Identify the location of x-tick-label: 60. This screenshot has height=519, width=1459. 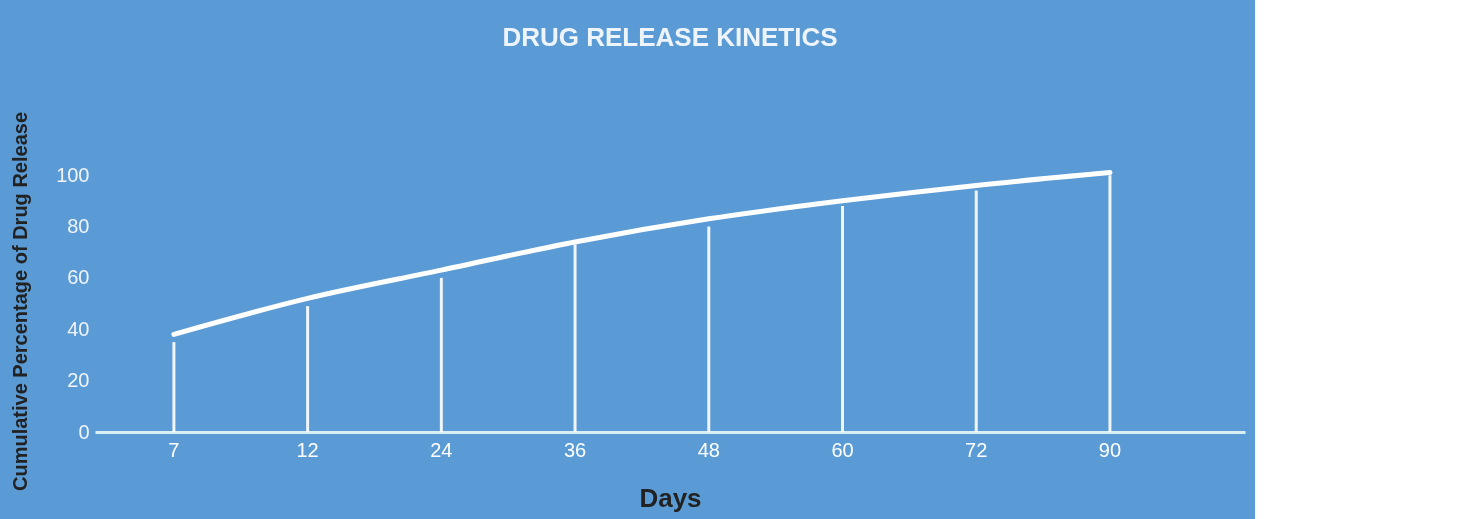
(842, 449).